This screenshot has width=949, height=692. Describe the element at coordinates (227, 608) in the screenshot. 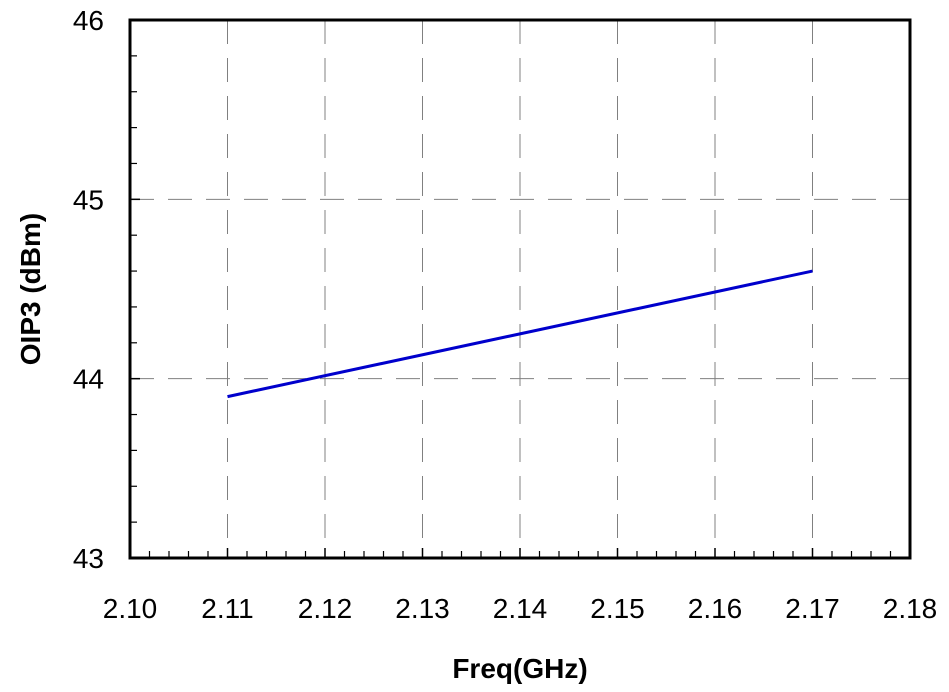

I see `x-tick-label: 2.11` at that location.